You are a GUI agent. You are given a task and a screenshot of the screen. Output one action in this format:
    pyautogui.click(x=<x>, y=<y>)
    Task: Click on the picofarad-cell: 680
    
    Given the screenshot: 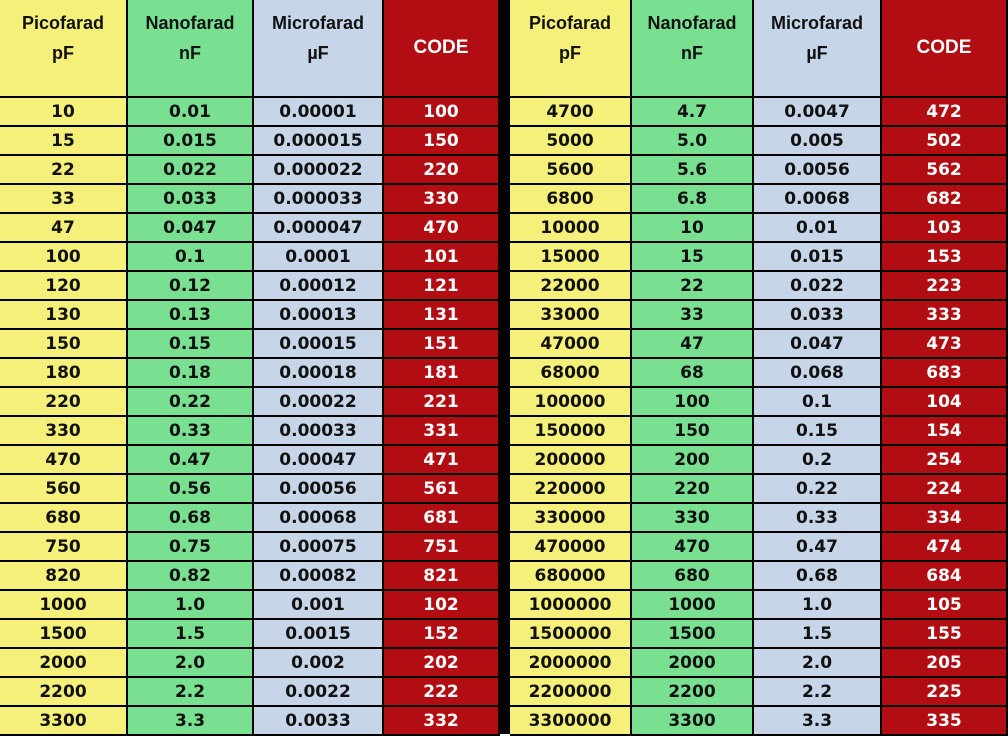 What is the action you would take?
    pyautogui.click(x=64, y=518)
    